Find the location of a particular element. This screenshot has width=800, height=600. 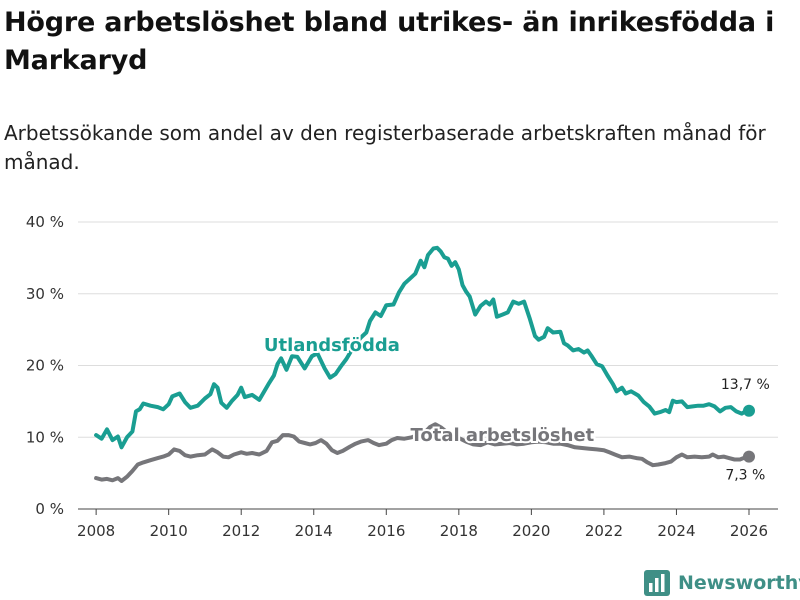

end-point-utlandsf-dda is located at coordinates (748, 410).